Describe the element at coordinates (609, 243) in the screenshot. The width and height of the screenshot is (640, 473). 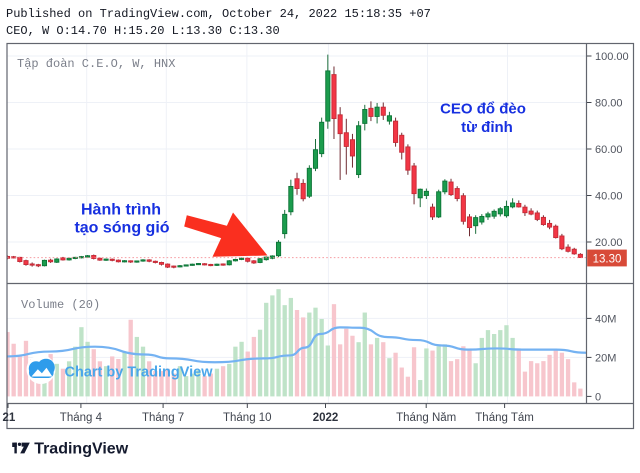
I see `svg-text: 20.00` at that location.